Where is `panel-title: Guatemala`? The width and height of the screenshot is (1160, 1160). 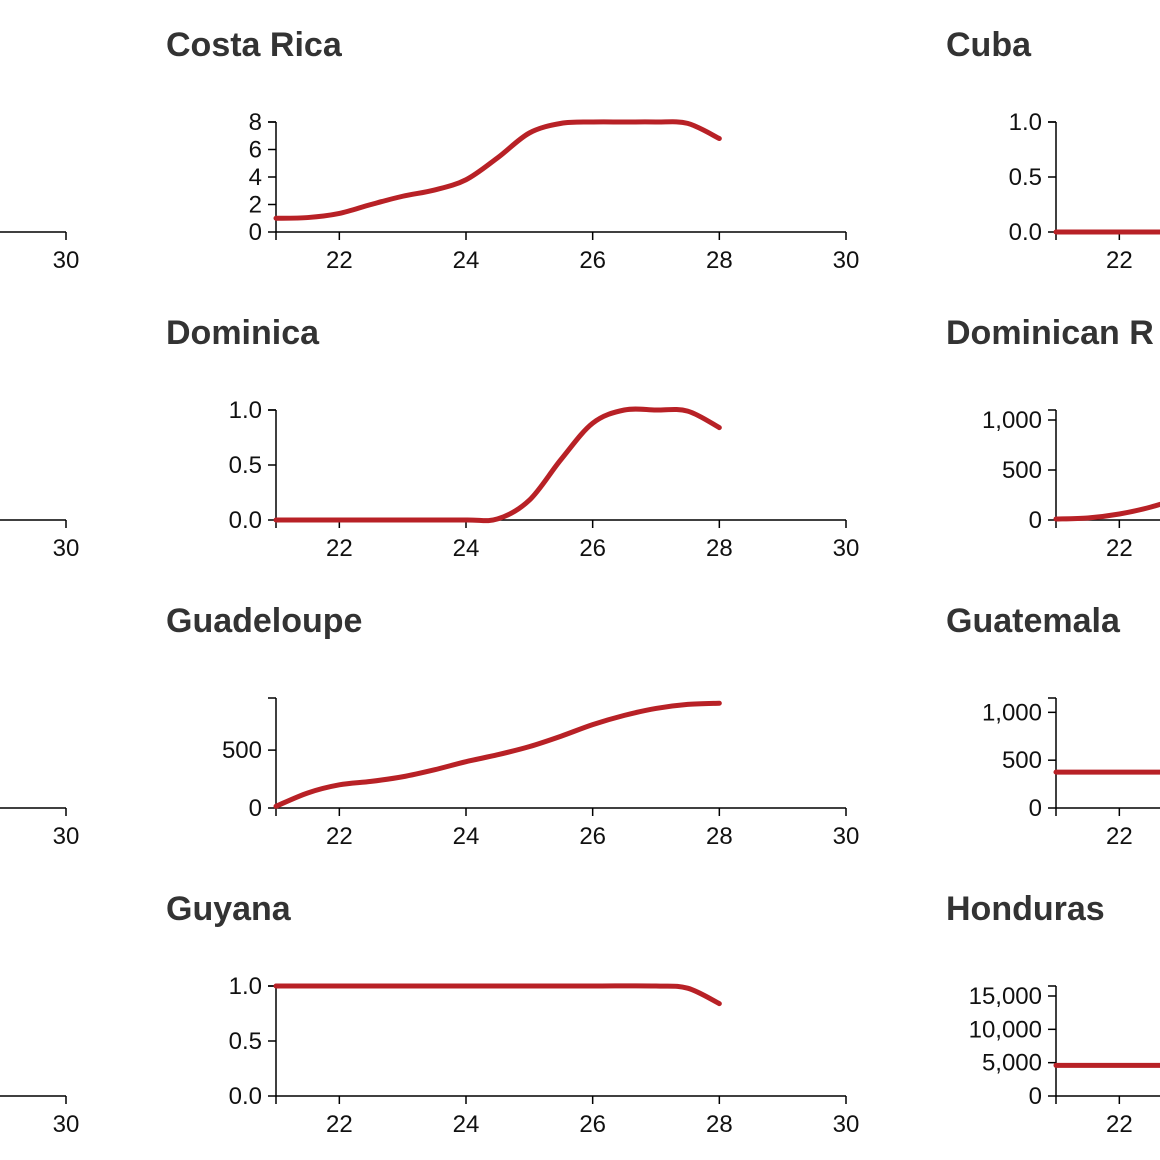
panel-title: Guatemala is located at coordinates (1033, 621).